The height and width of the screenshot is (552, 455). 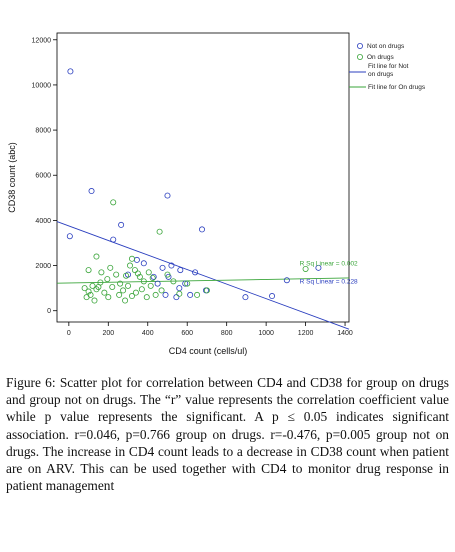 I want to click on rsq-annotation: R Sq Linear = 0.228, so click(x=329, y=282).